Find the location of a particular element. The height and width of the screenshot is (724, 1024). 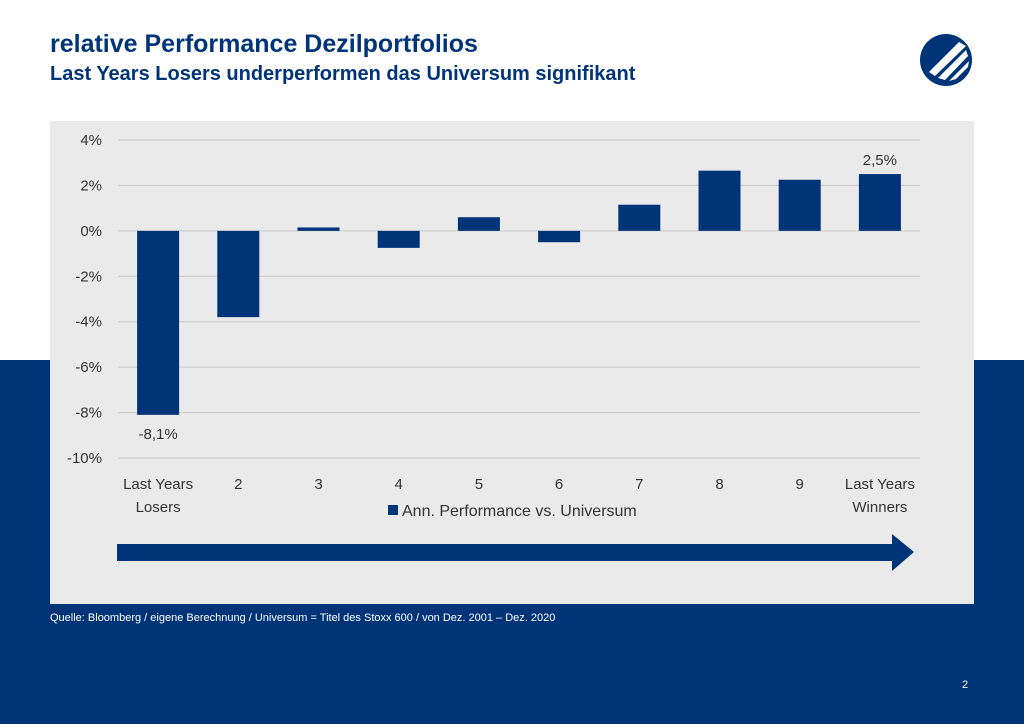

x-tick-label: 6 is located at coordinates (559, 484).